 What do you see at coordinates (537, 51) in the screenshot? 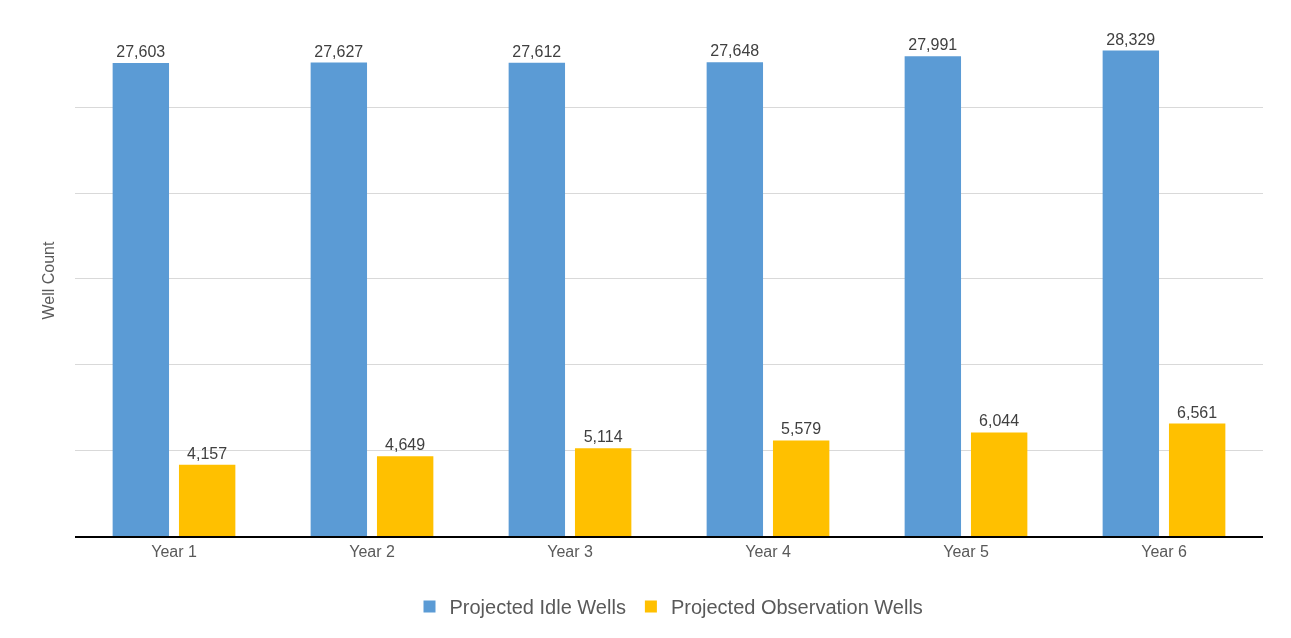
I see `data-label: 27,612` at bounding box center [537, 51].